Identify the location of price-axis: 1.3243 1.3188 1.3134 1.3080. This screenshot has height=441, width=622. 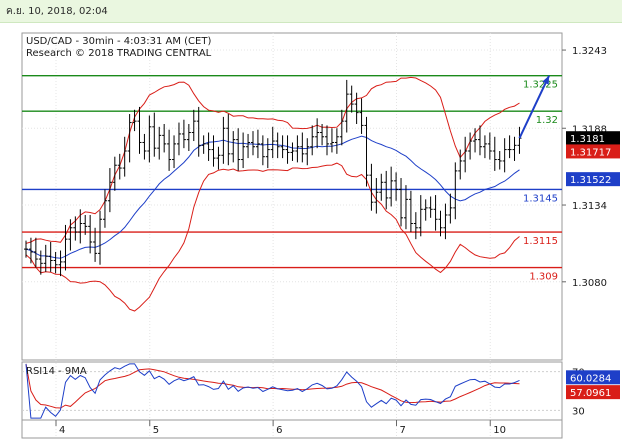
(584, 167).